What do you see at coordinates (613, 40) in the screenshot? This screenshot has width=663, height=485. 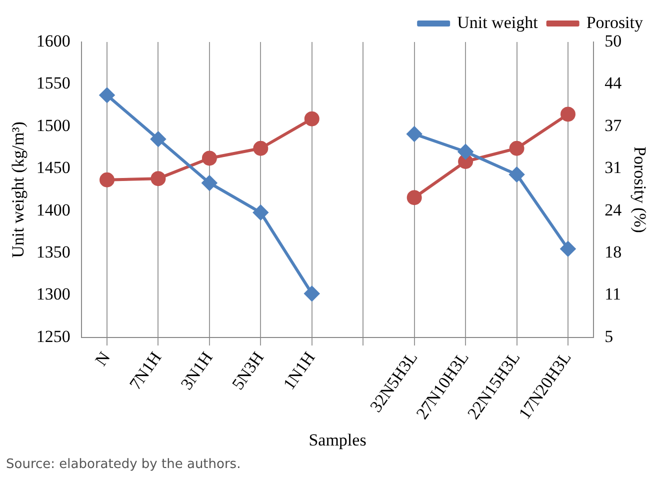 I see `y2-tick-label: 50` at bounding box center [613, 40].